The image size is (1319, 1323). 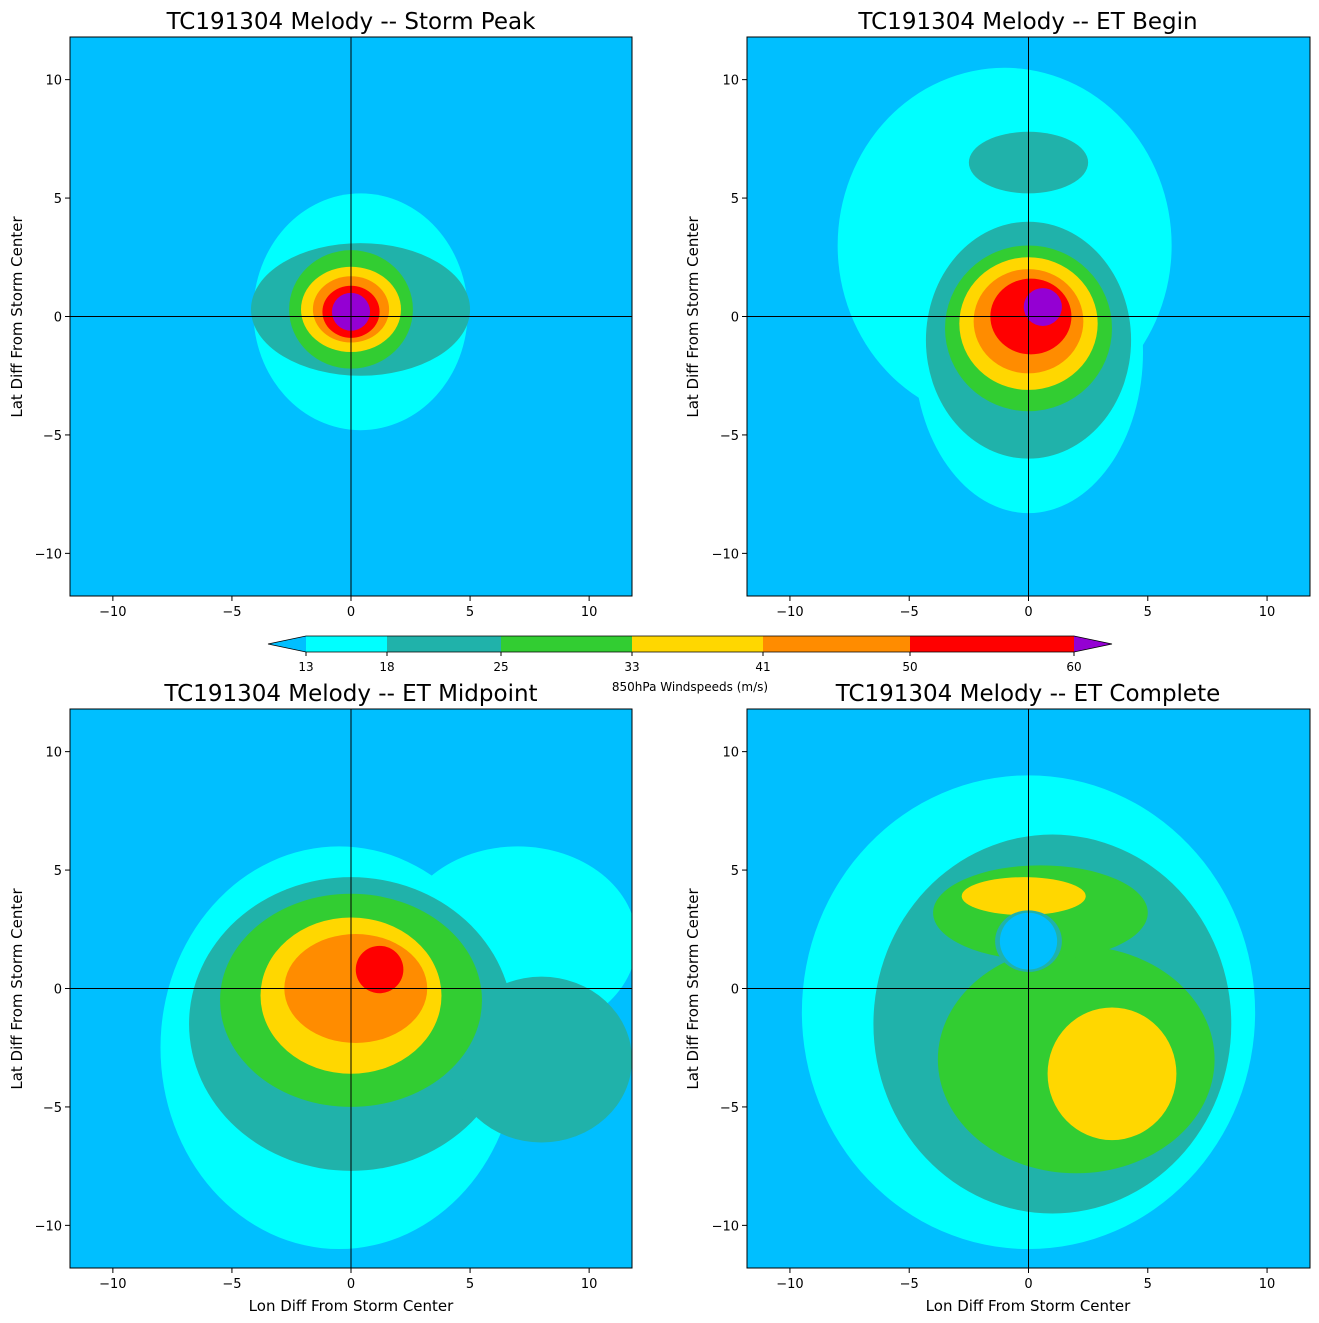 What do you see at coordinates (1073, 667) in the screenshot?
I see `colorbar-tick-label: 60` at bounding box center [1073, 667].